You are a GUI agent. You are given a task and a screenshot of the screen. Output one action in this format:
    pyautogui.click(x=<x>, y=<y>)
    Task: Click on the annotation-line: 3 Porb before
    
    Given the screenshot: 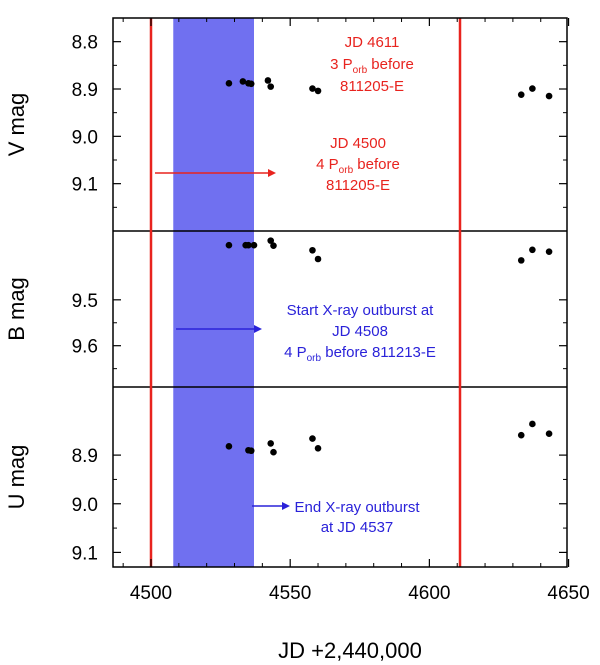 What is the action you would take?
    pyautogui.click(x=372, y=66)
    